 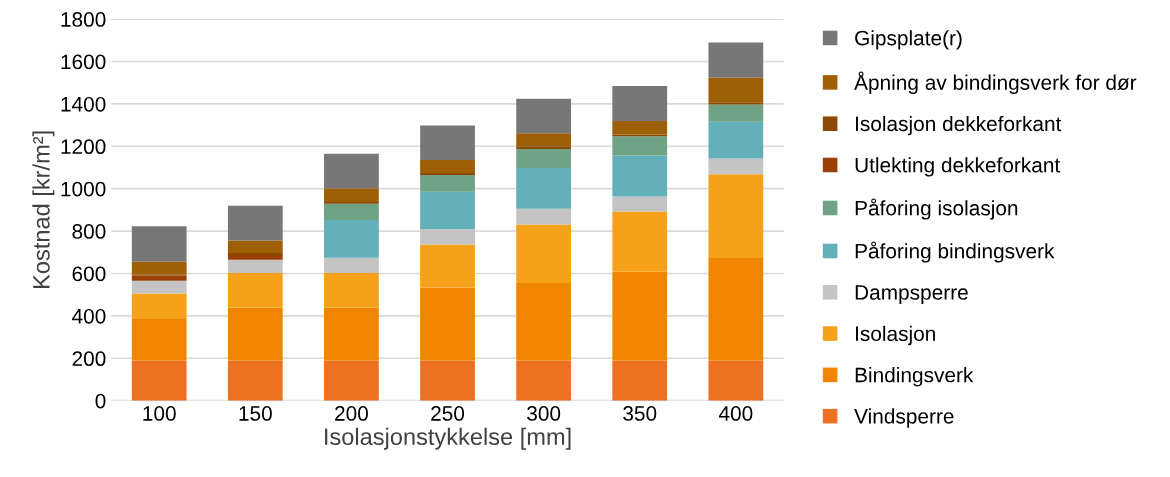 I want to click on legend-label: Gipsplate(r), so click(x=908, y=40).